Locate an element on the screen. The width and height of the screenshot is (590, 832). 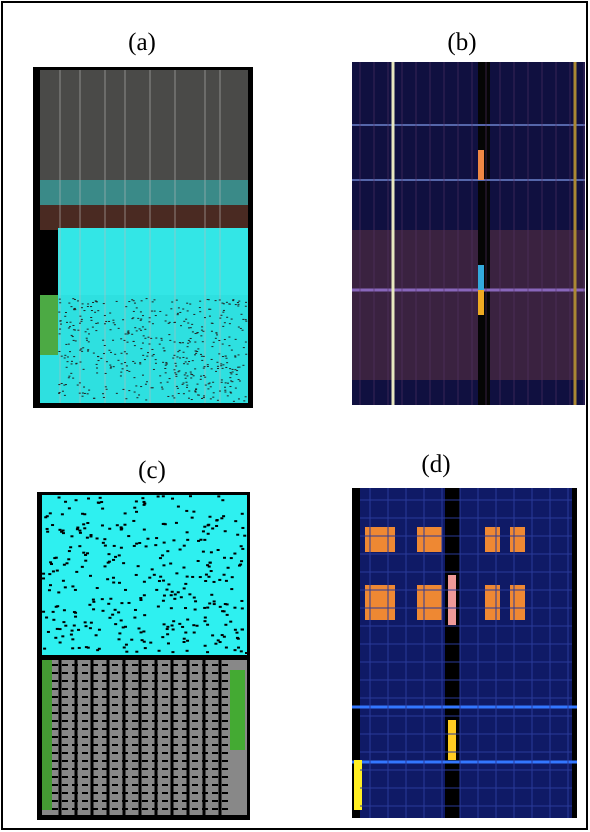
panel-label: (d) is located at coordinates (435, 464).